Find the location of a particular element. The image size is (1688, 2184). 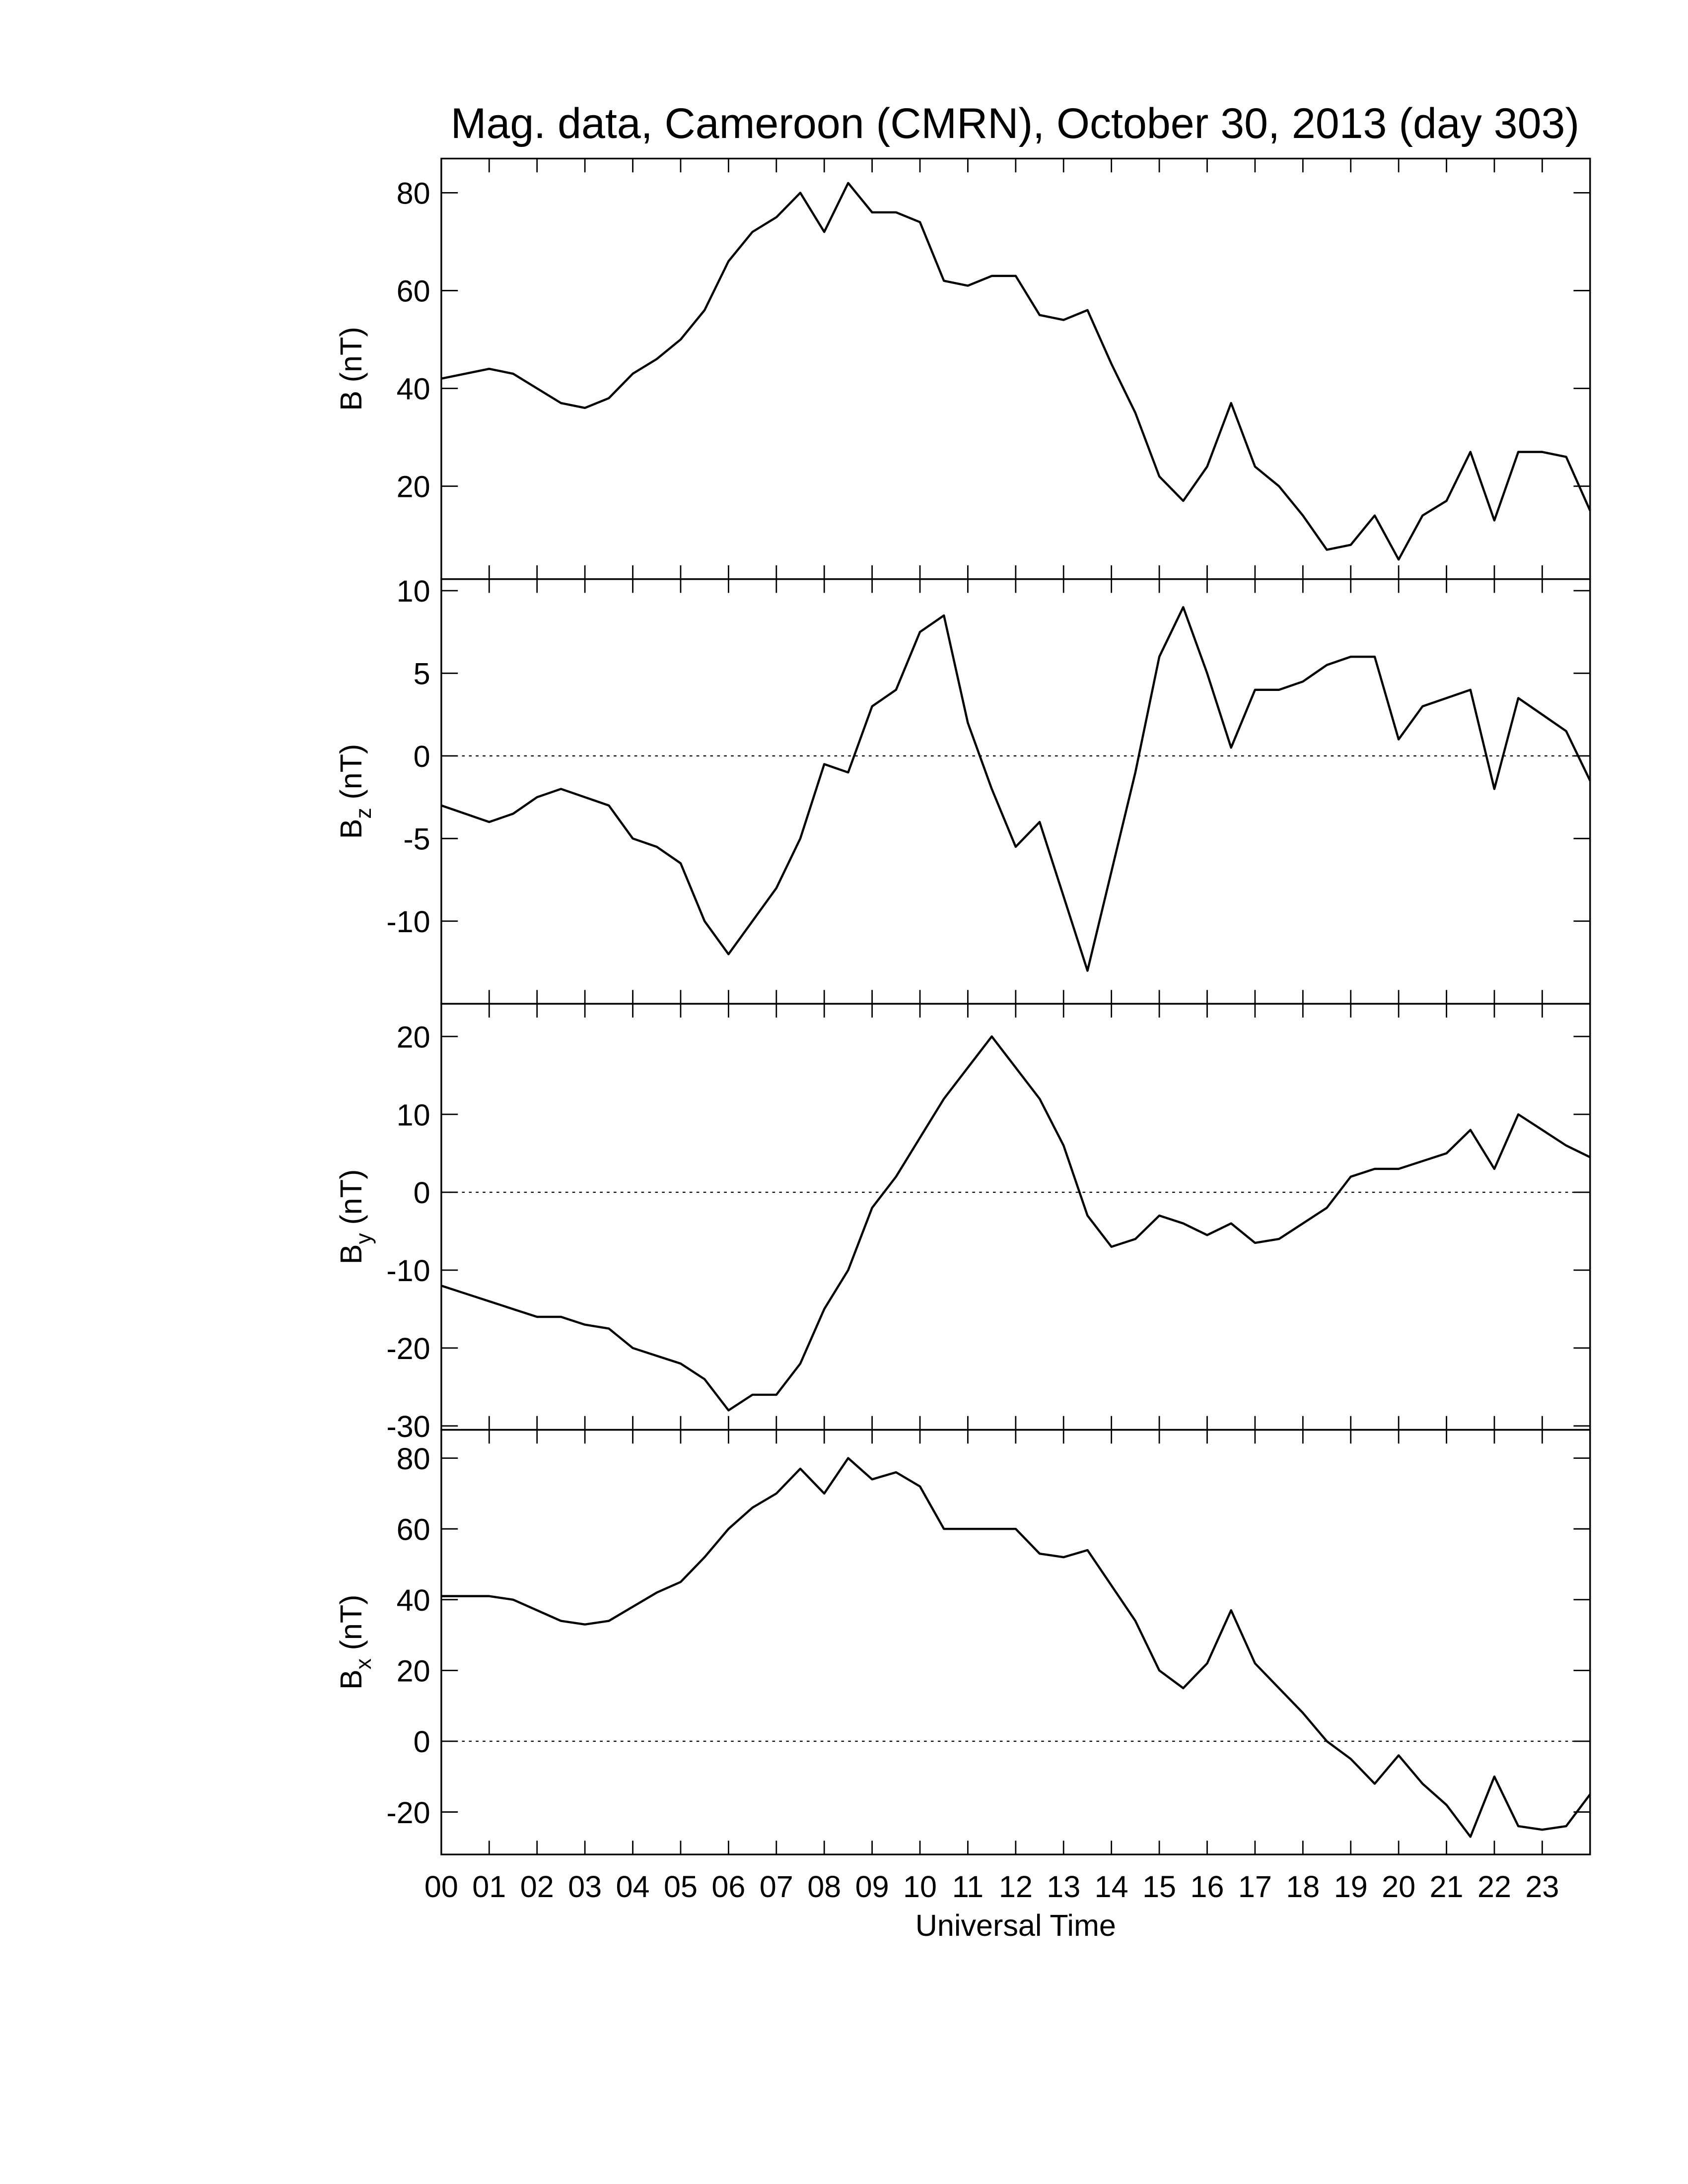

x-tick-label: 11 is located at coordinates (968, 1887).